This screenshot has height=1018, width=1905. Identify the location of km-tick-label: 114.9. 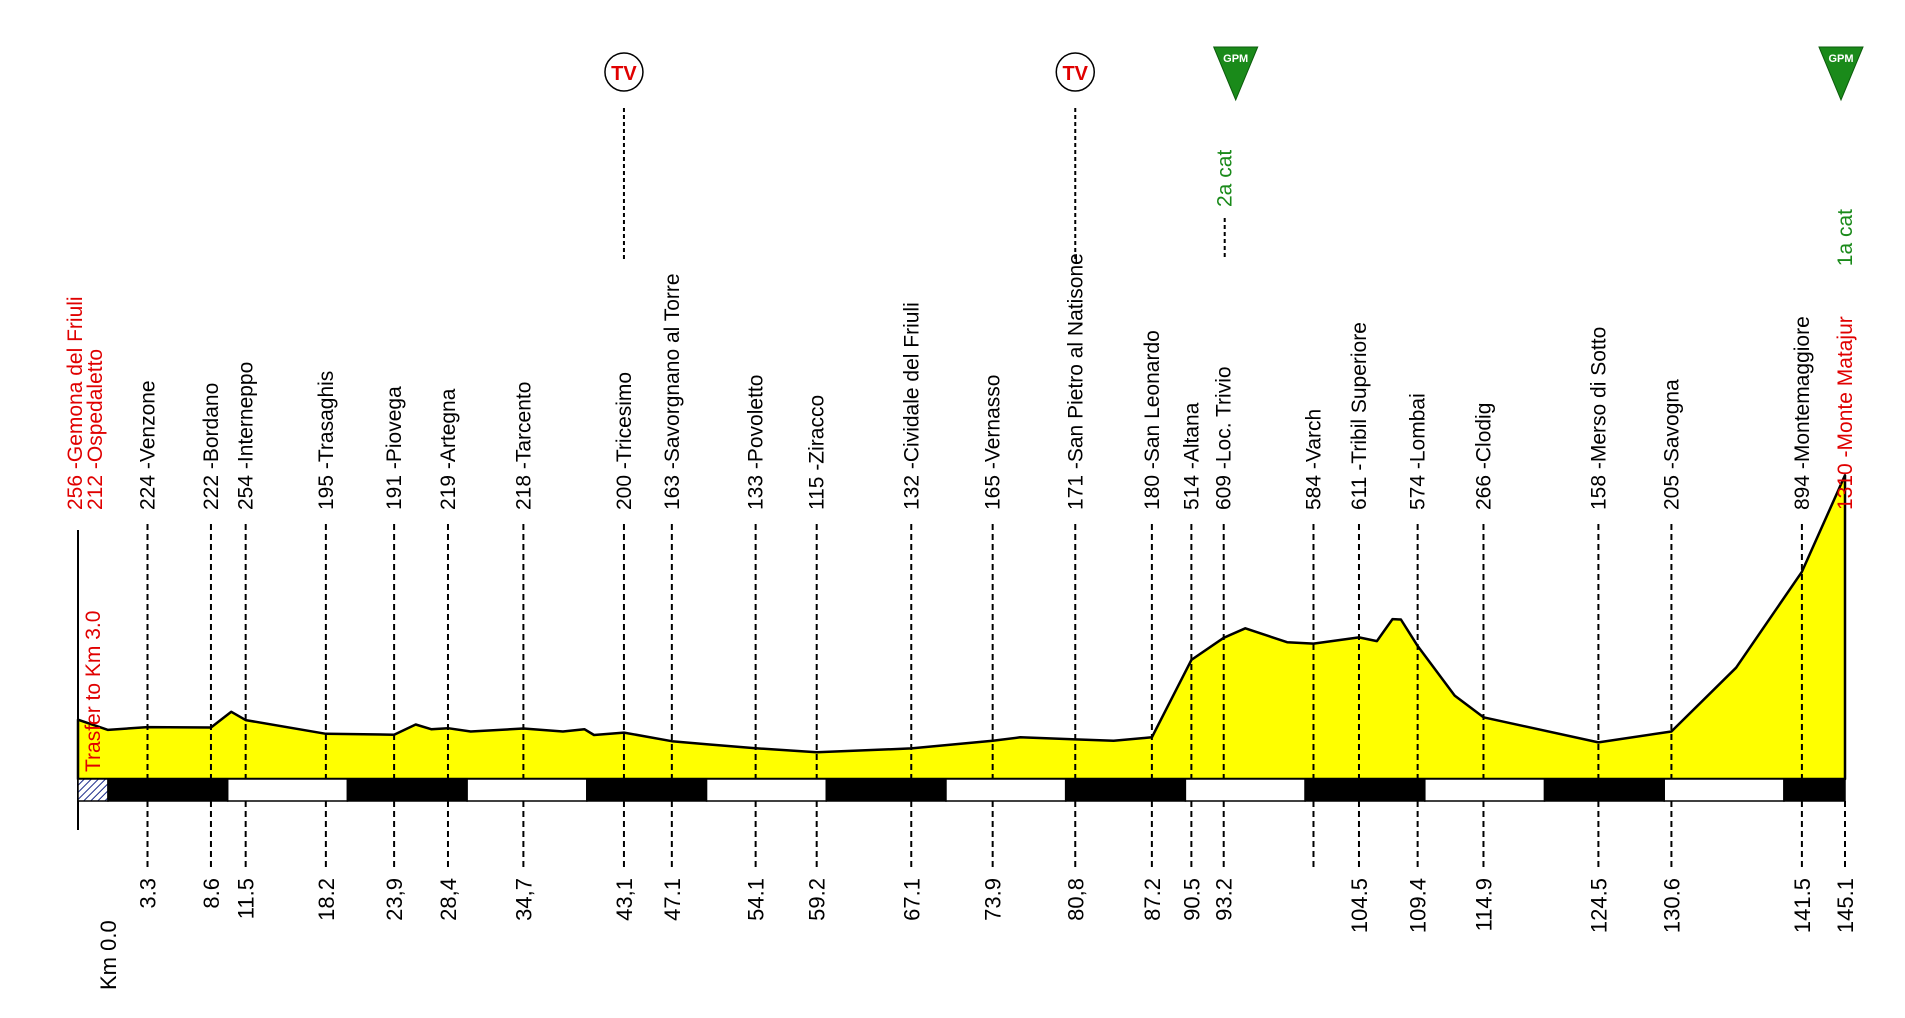
(1483, 904).